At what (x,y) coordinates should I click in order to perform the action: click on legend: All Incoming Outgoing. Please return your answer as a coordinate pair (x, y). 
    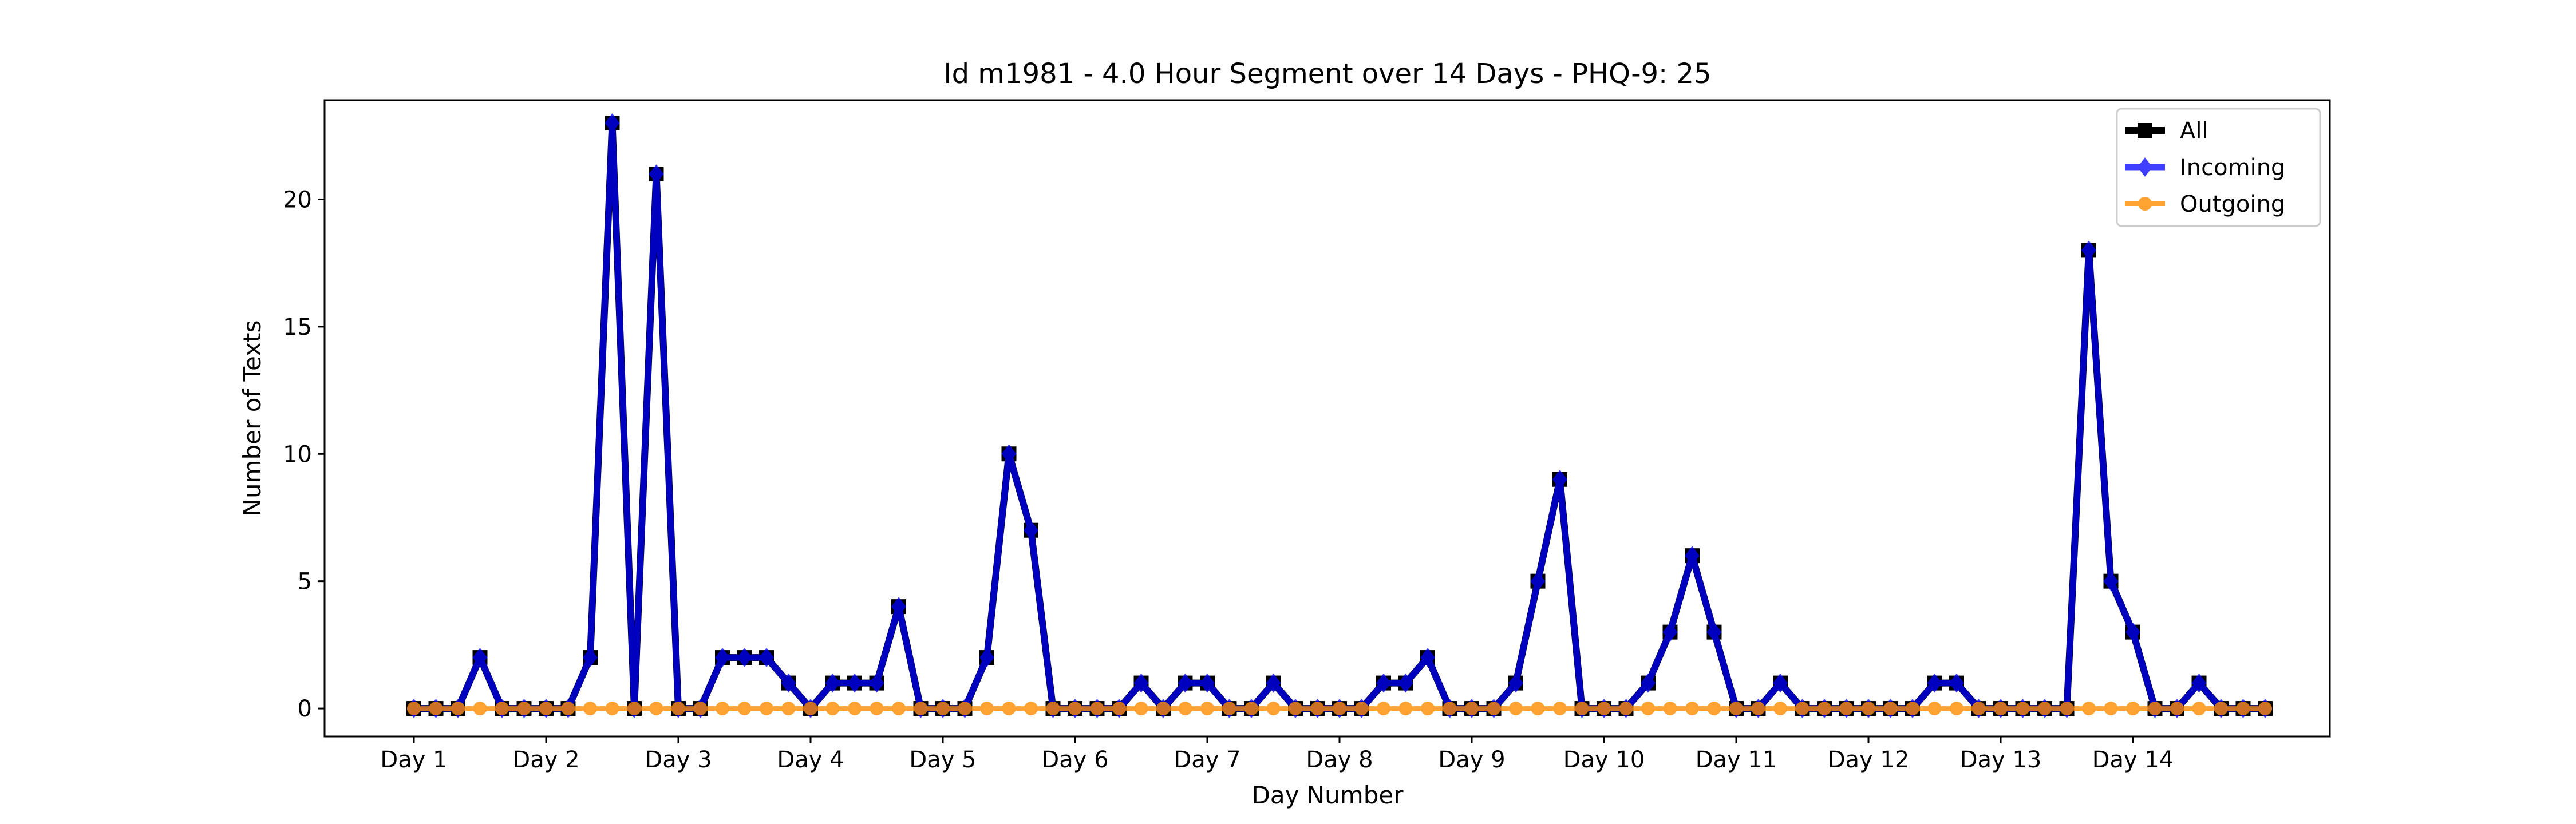
    Looking at the image, I should click on (2218, 167).